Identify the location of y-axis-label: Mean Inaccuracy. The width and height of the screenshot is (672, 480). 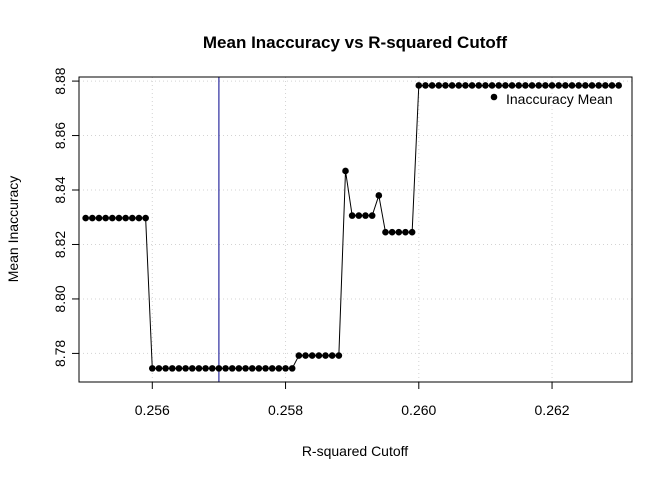
(13, 229).